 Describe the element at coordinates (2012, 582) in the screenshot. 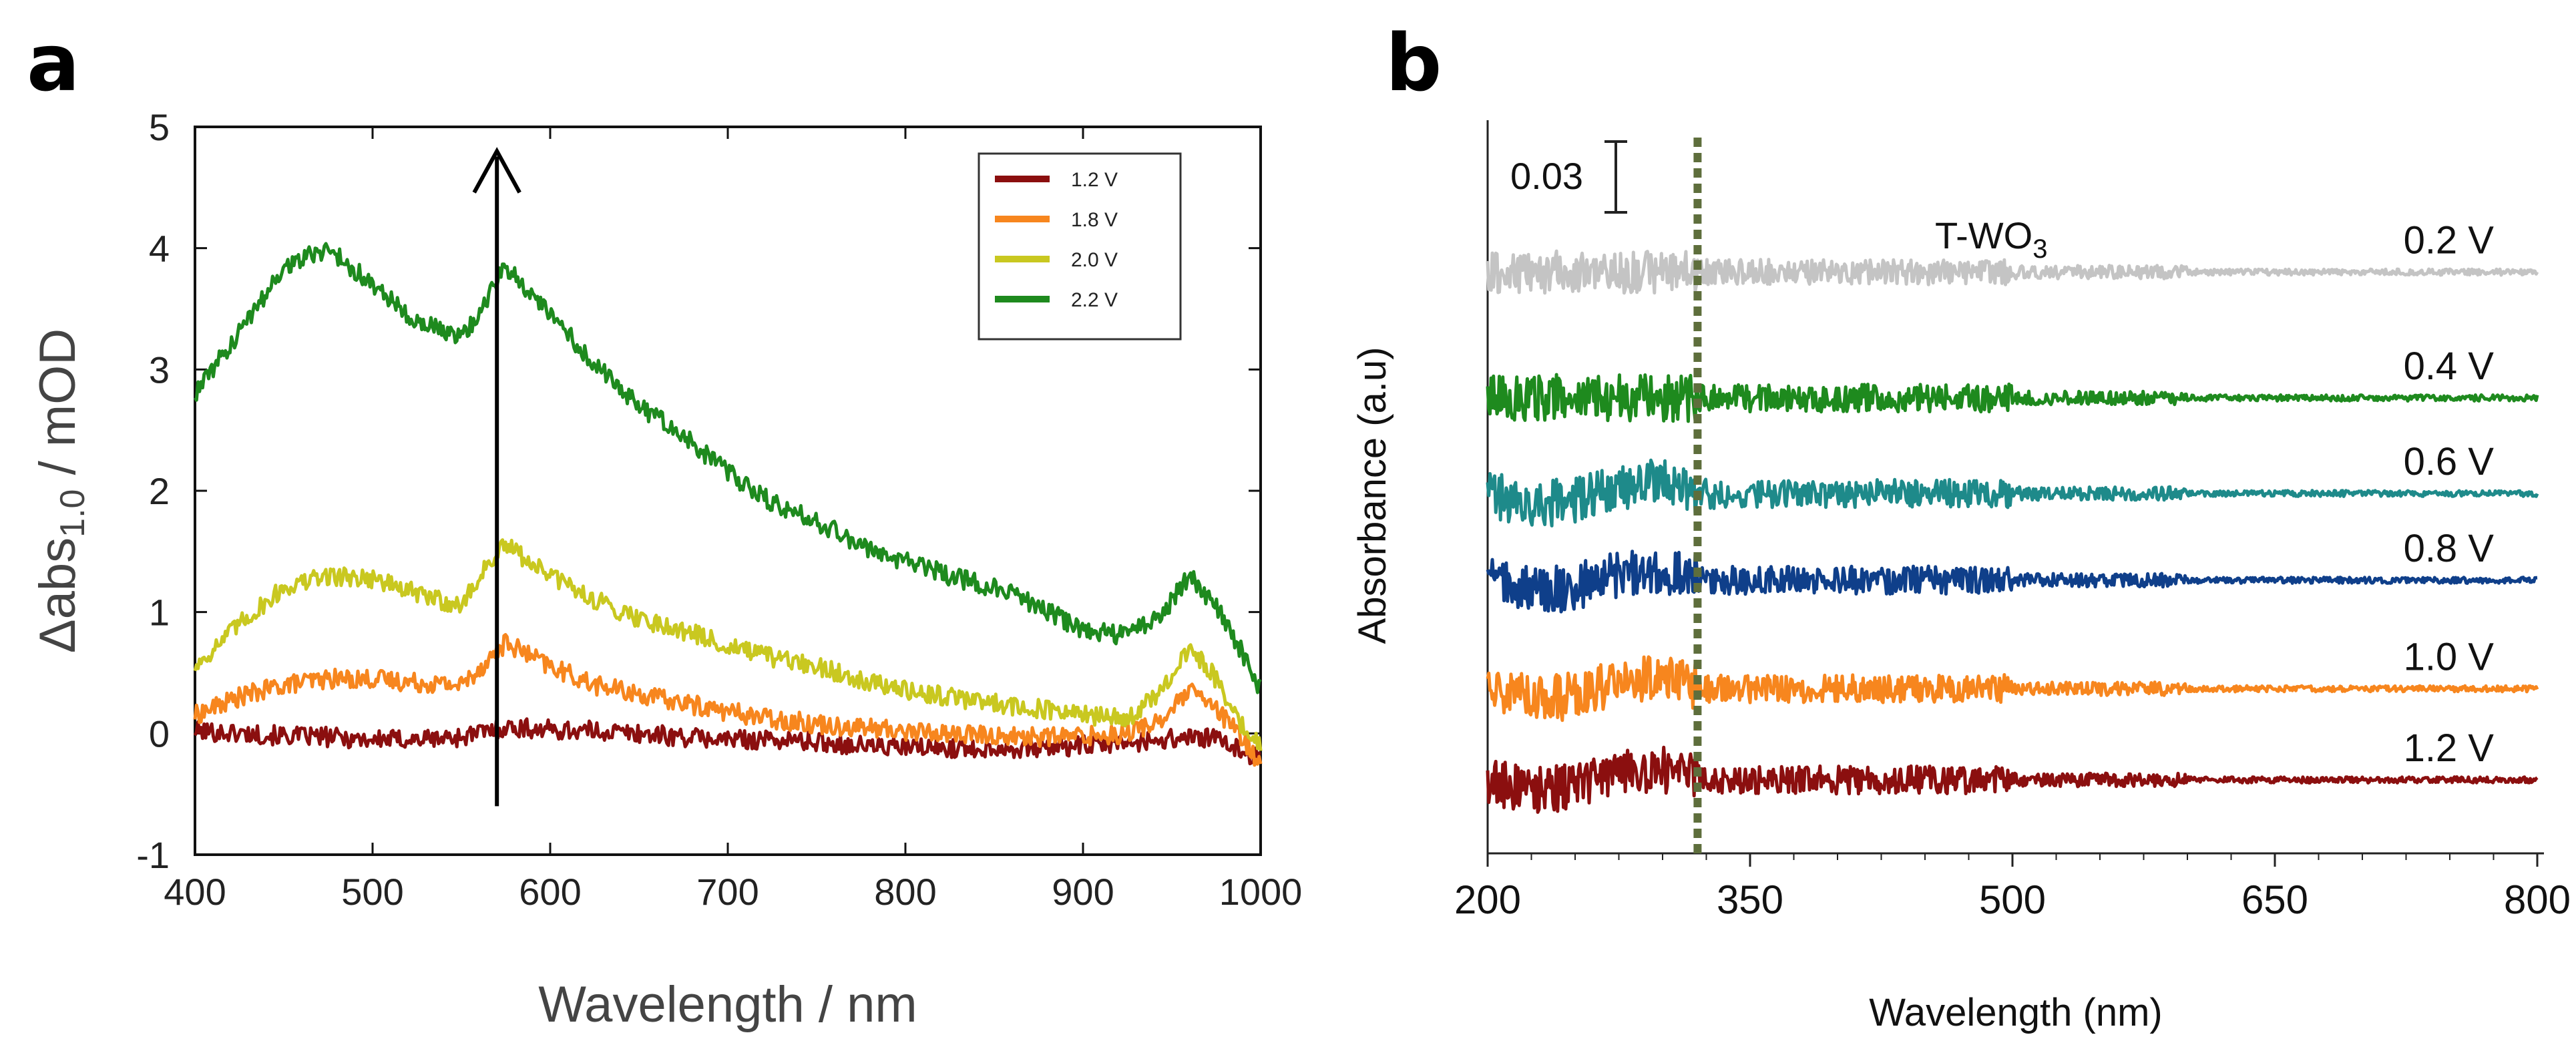

I see `series-line-0_8V` at that location.